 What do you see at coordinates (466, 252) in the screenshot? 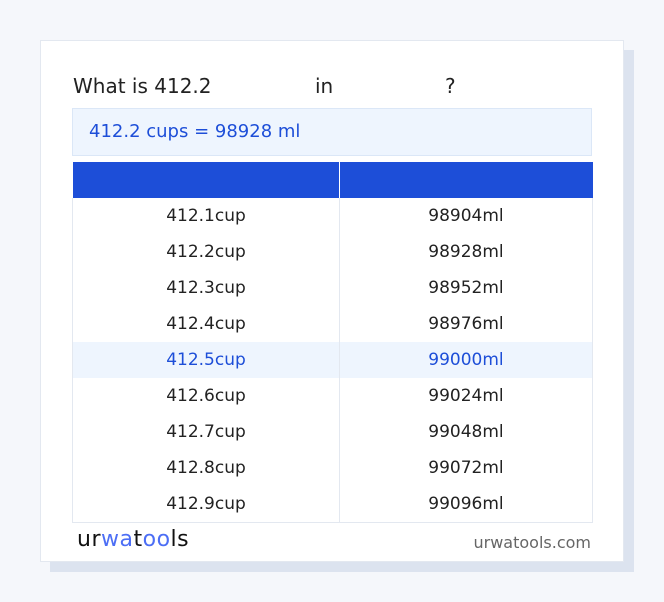
I see `ml-value-cell: 98928ml` at bounding box center [466, 252].